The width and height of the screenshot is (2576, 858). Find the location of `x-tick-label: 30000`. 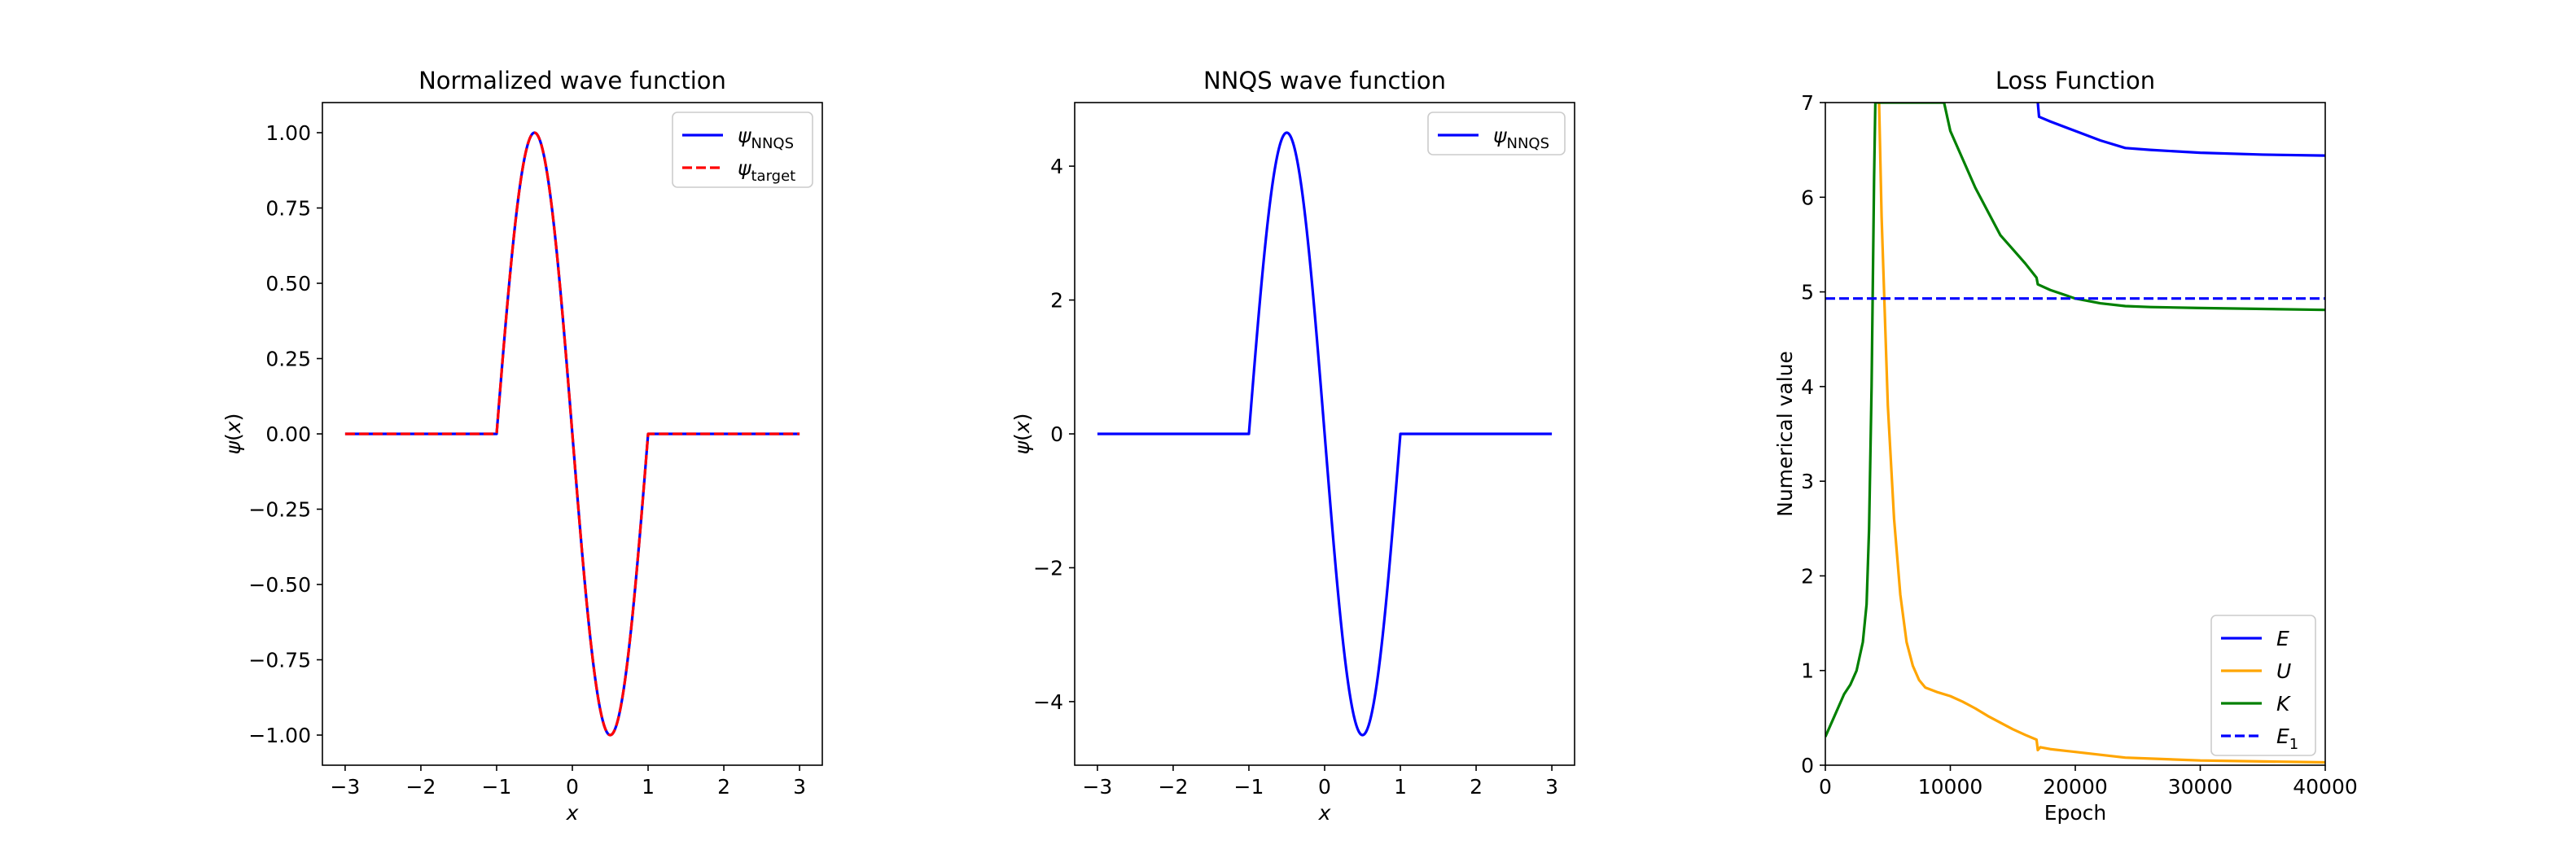

x-tick-label: 30000 is located at coordinates (2200, 787).